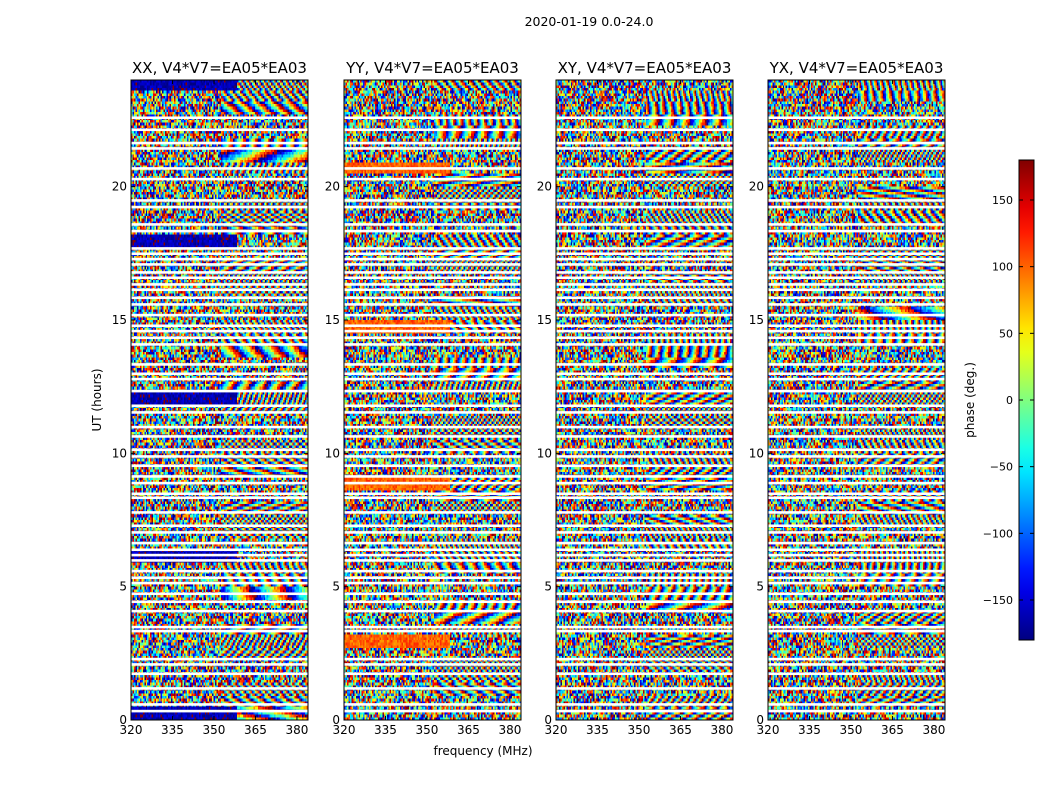 The height and width of the screenshot is (800, 1050). I want to click on panel-title: YY, V4*V7=EA05*EA03, so click(432, 68).